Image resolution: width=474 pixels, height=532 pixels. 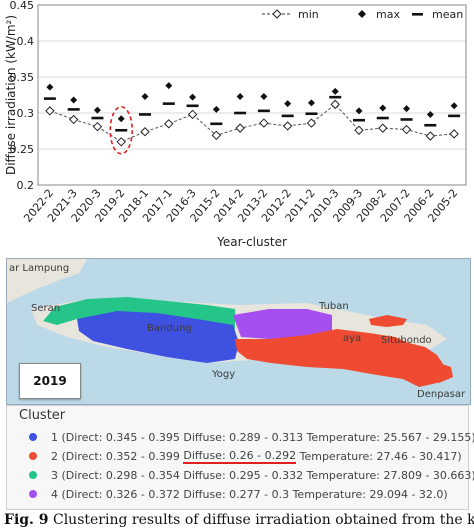 I want to click on cluster-3-swatch, so click(x=33, y=475).